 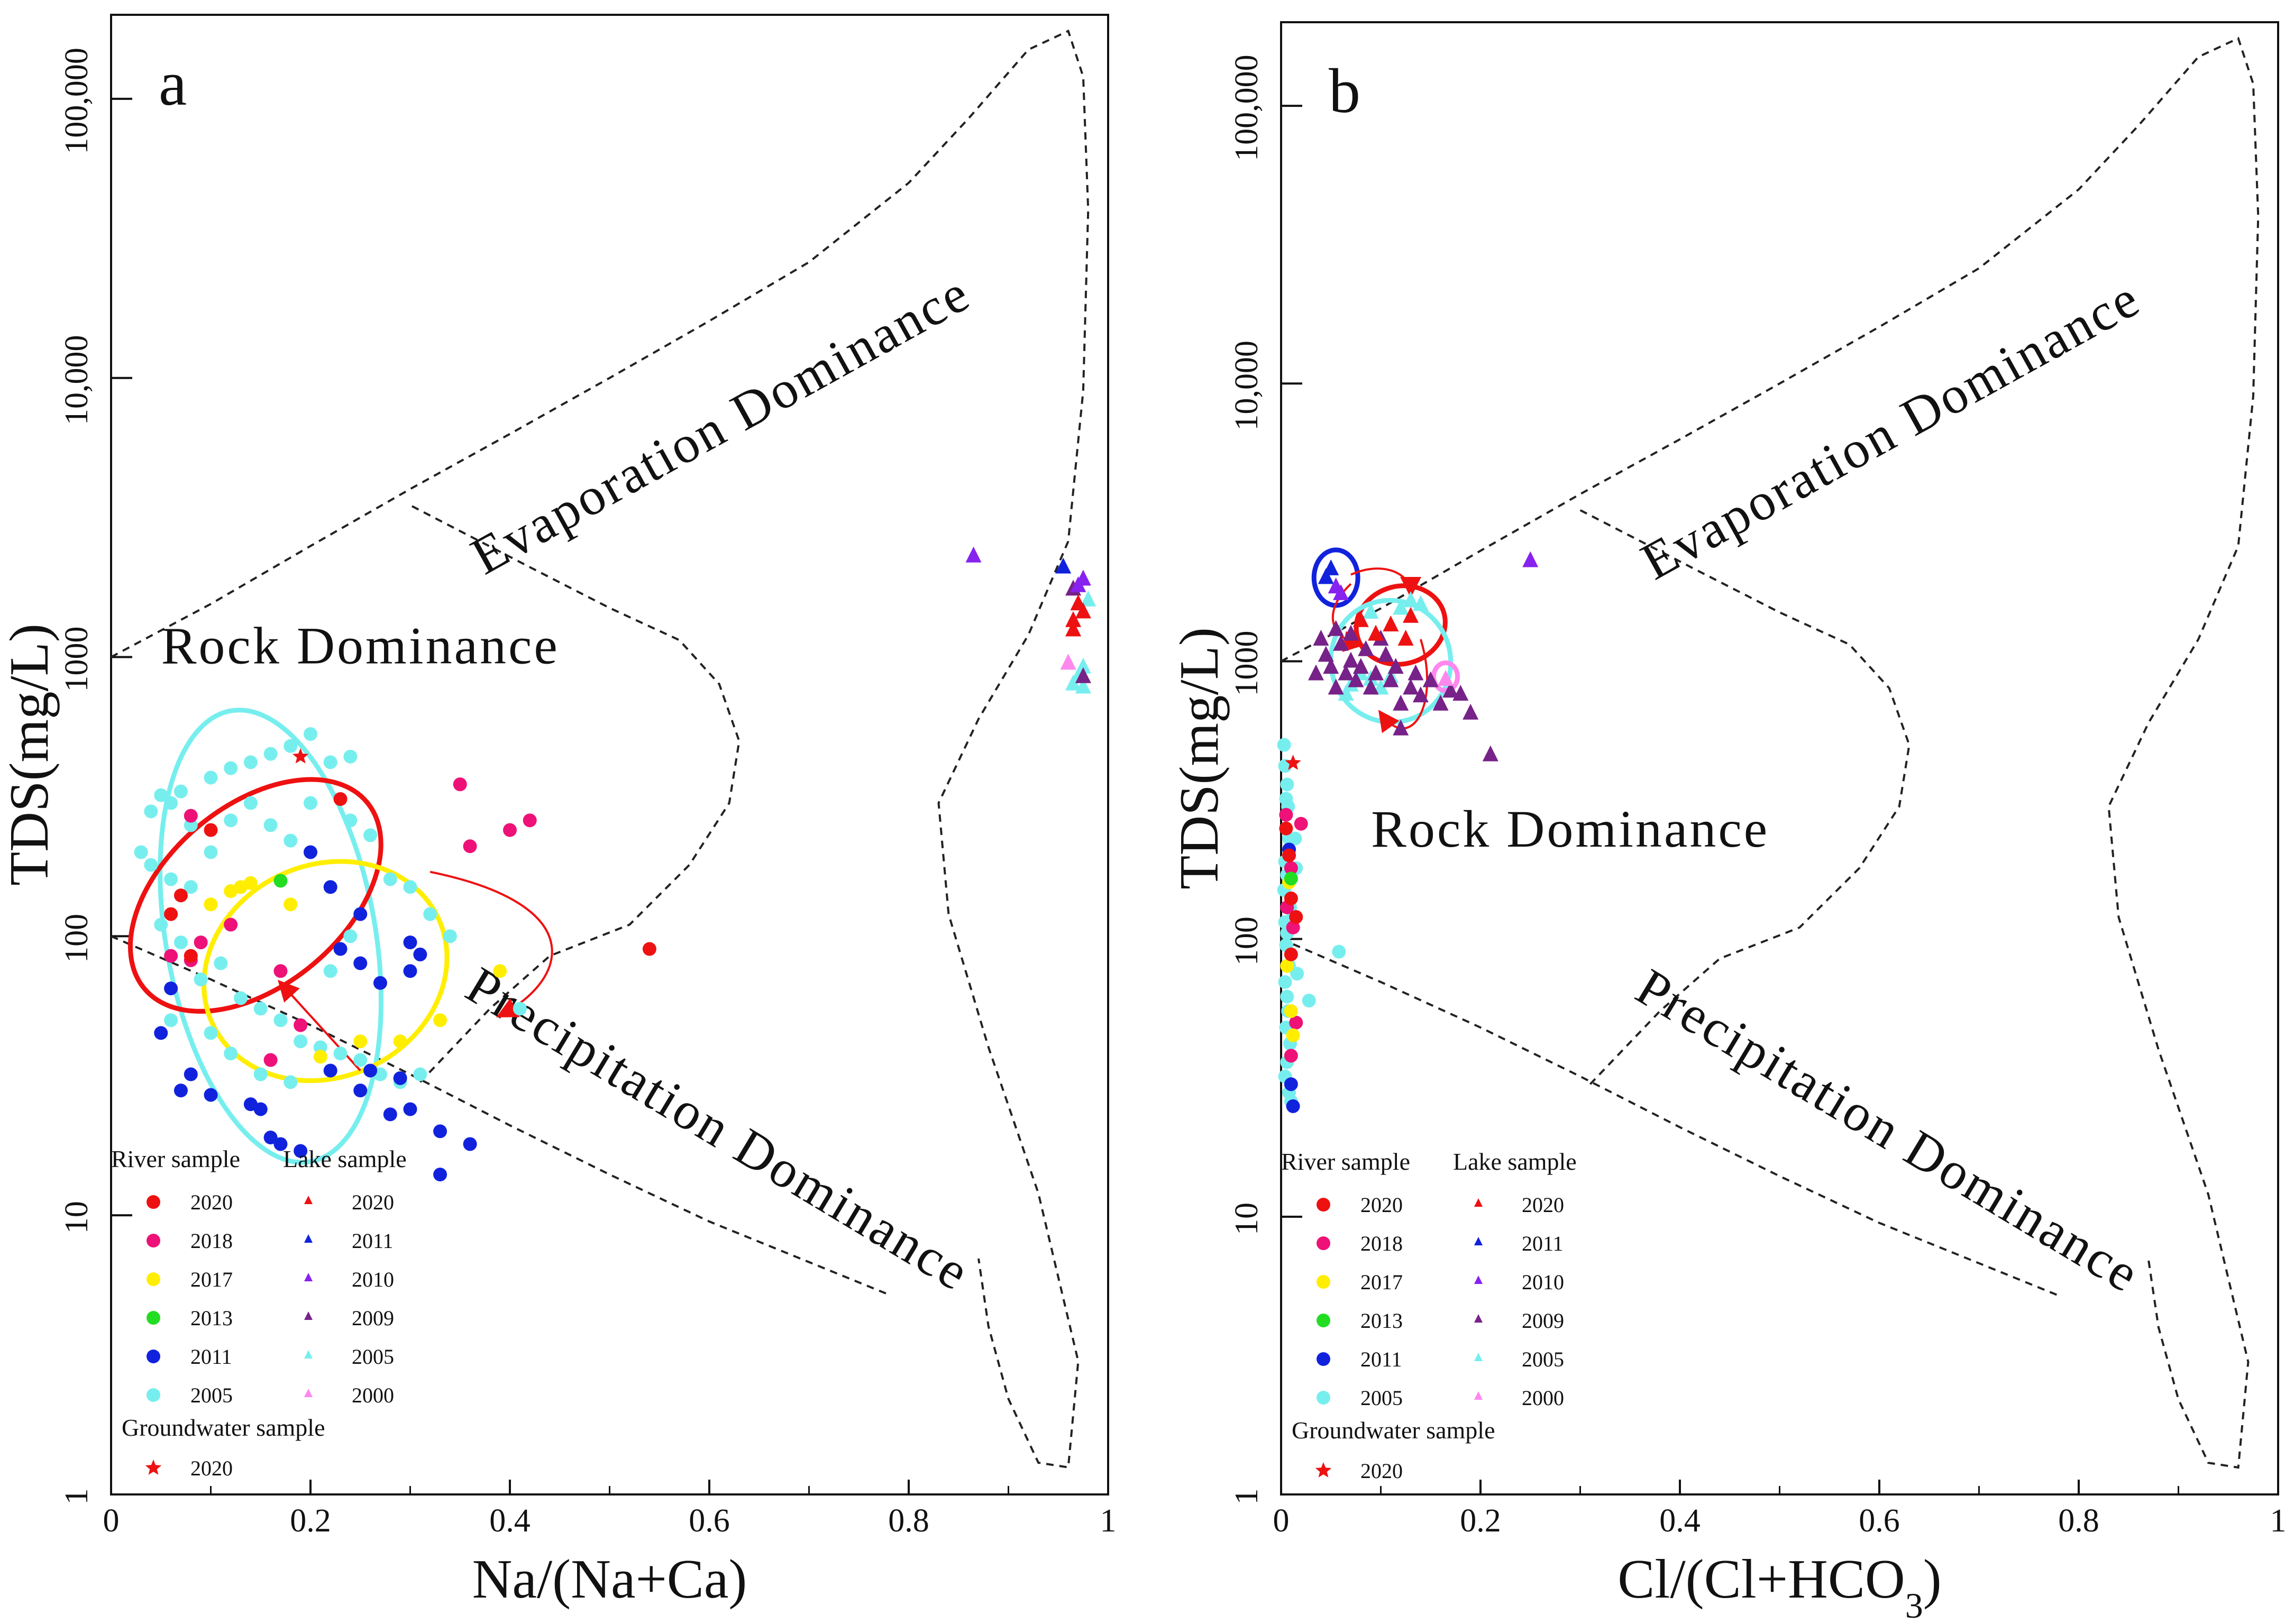 What do you see at coordinates (77, 938) in the screenshot?
I see `y-tick-label: 100` at bounding box center [77, 938].